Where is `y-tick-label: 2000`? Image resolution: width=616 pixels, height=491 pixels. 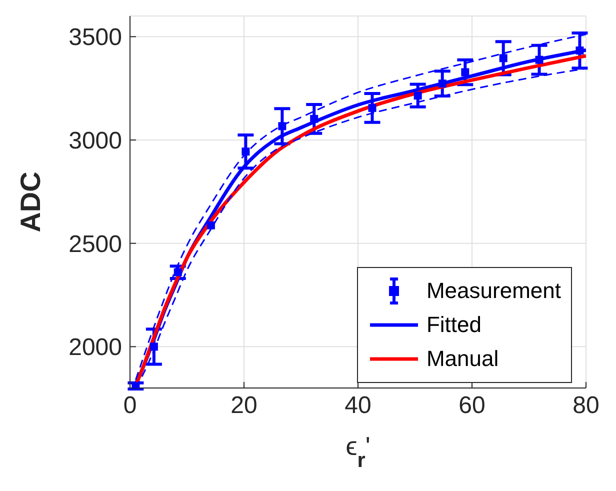 y-tick-label: 2000 is located at coordinates (95, 348).